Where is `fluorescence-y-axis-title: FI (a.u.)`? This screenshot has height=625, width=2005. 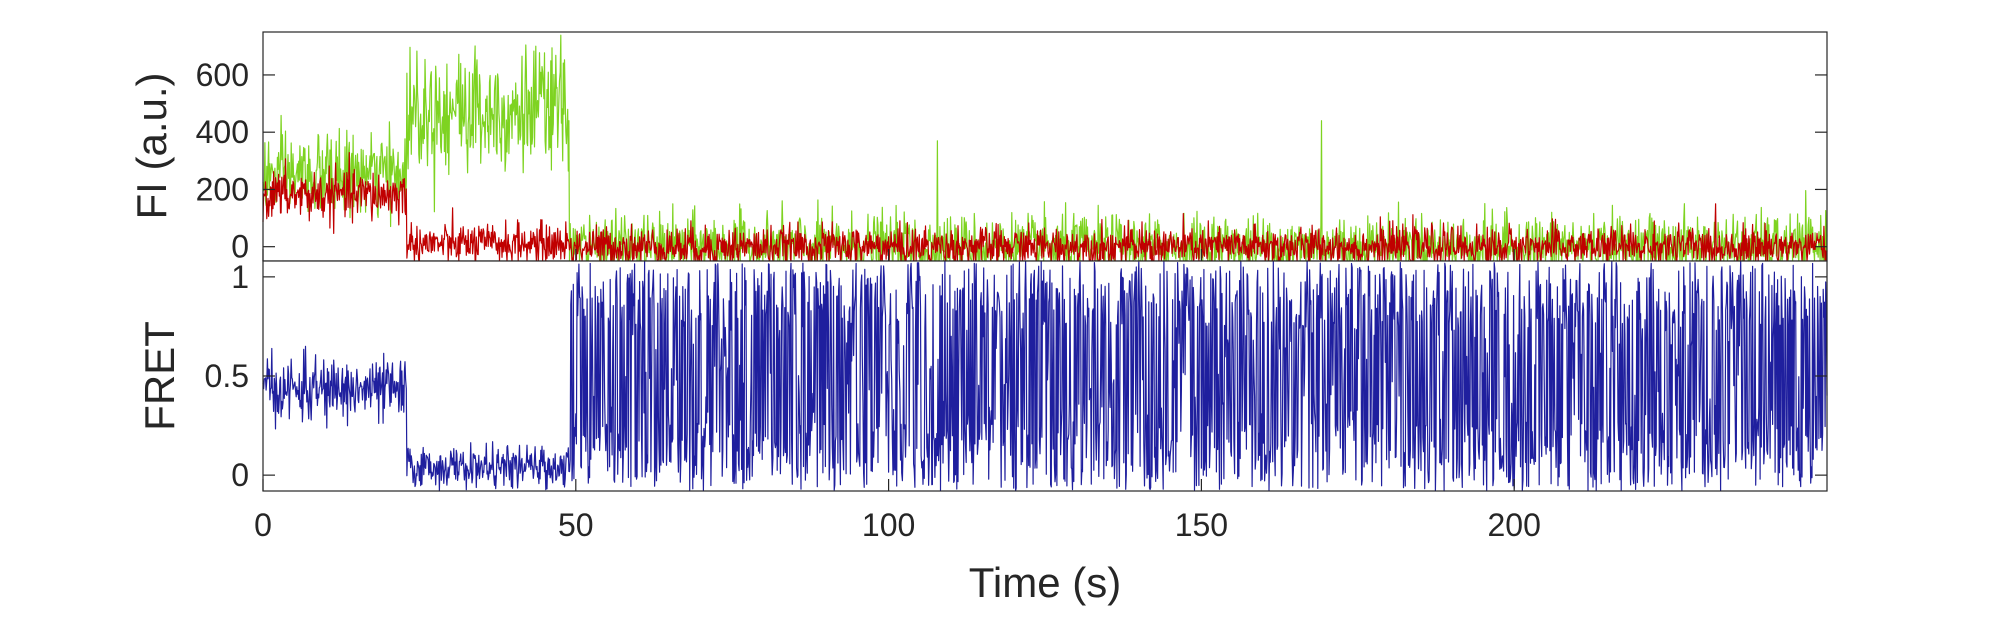
fluorescence-y-axis-title: FI (a.u.) is located at coordinates (151, 145).